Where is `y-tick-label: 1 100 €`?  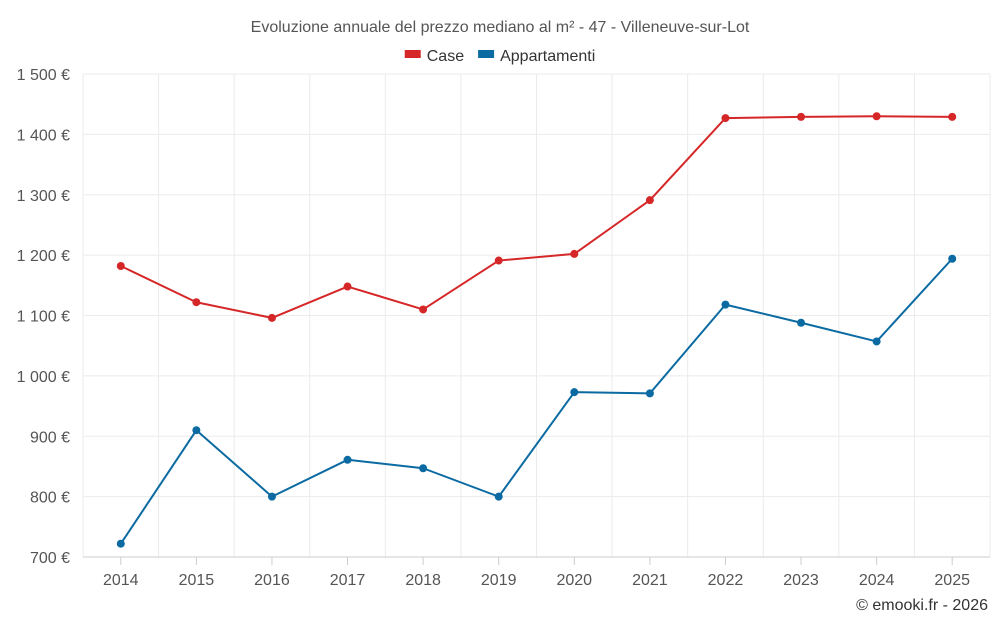
y-tick-label: 1 100 € is located at coordinates (43, 317).